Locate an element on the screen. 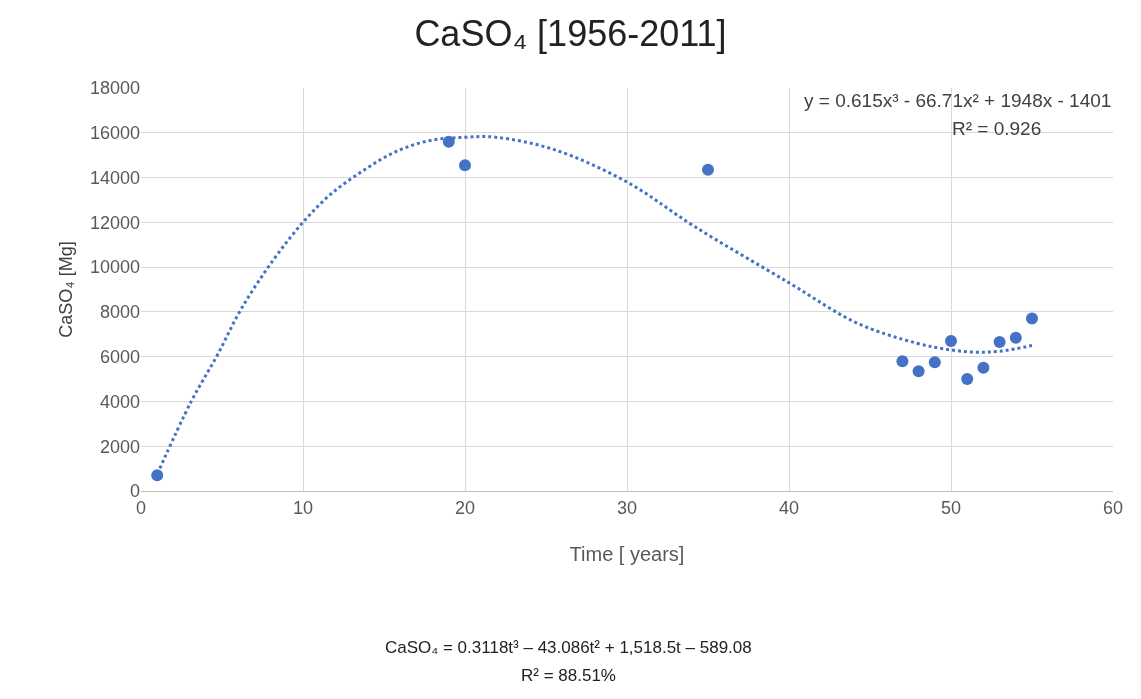 The height and width of the screenshot is (699, 1141). y-axis-title: CaSO₄ [Mg] is located at coordinates (66, 289).